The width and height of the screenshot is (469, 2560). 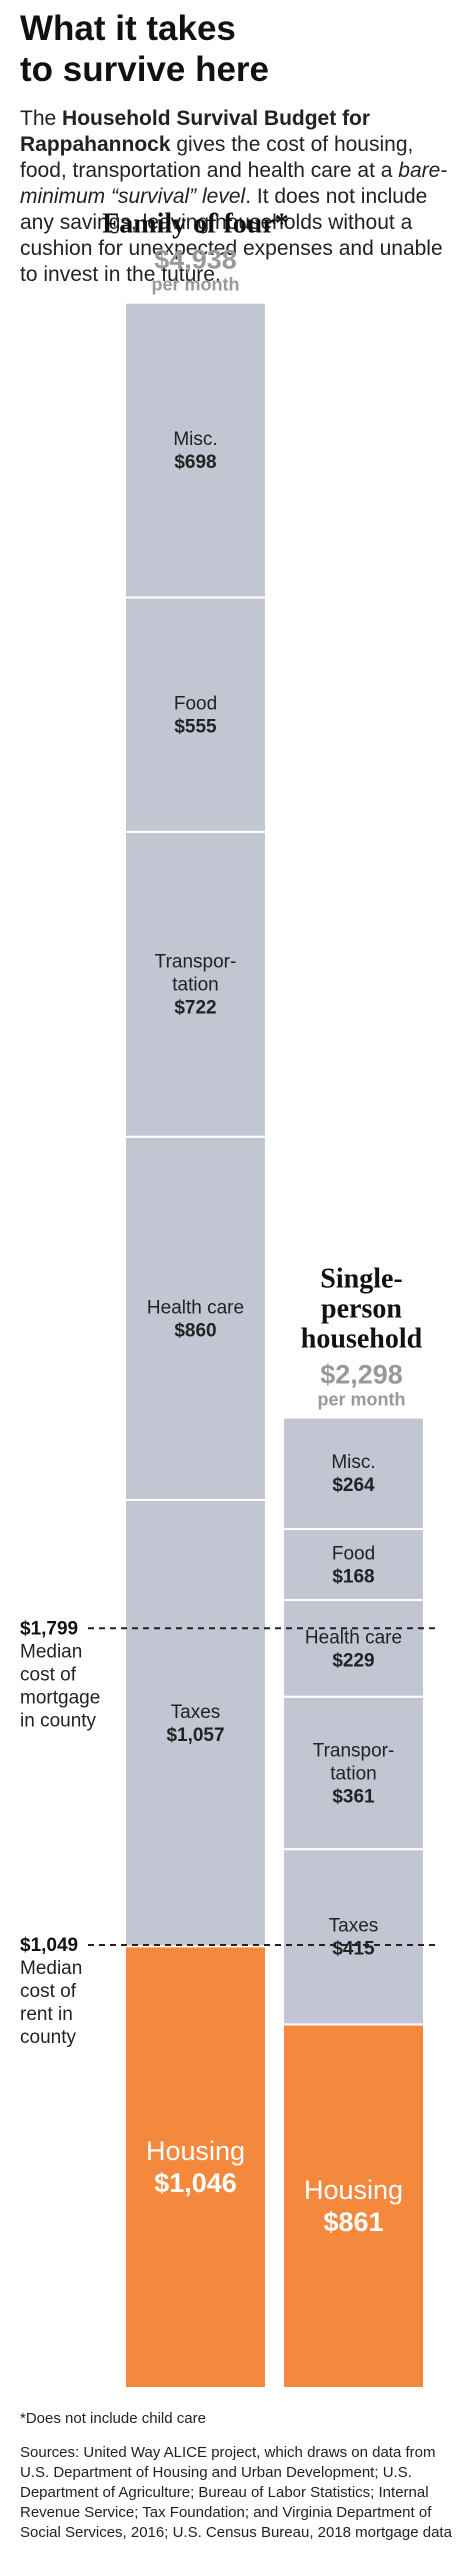 I want to click on family-taxes-label: Taxes, so click(x=196, y=1712).